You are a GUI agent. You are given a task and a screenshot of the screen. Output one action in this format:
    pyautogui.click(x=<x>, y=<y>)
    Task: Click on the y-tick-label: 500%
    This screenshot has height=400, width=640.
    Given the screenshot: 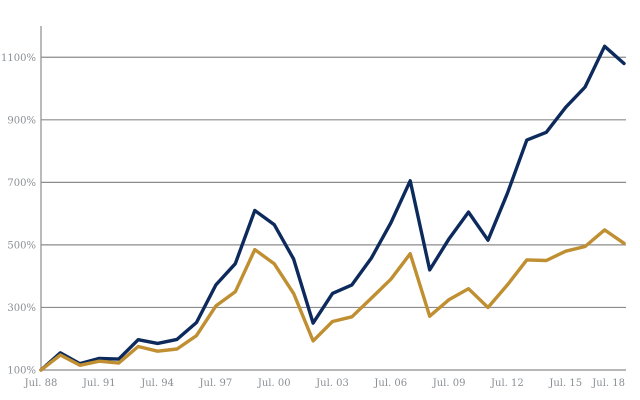 What is the action you would take?
    pyautogui.click(x=21, y=245)
    